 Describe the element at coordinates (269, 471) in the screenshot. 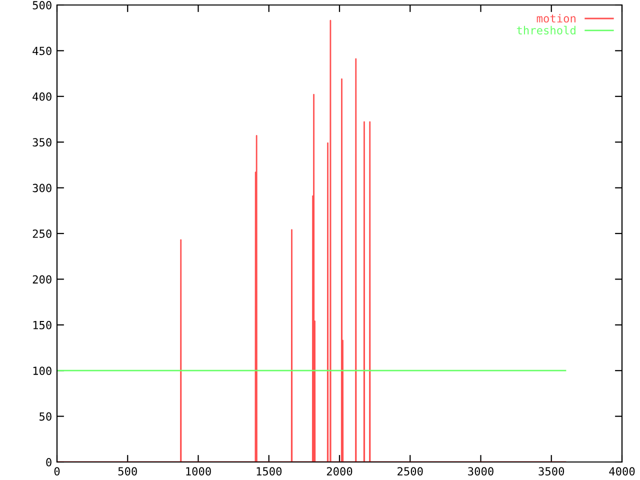

I see `x-tick-label: 1500` at that location.